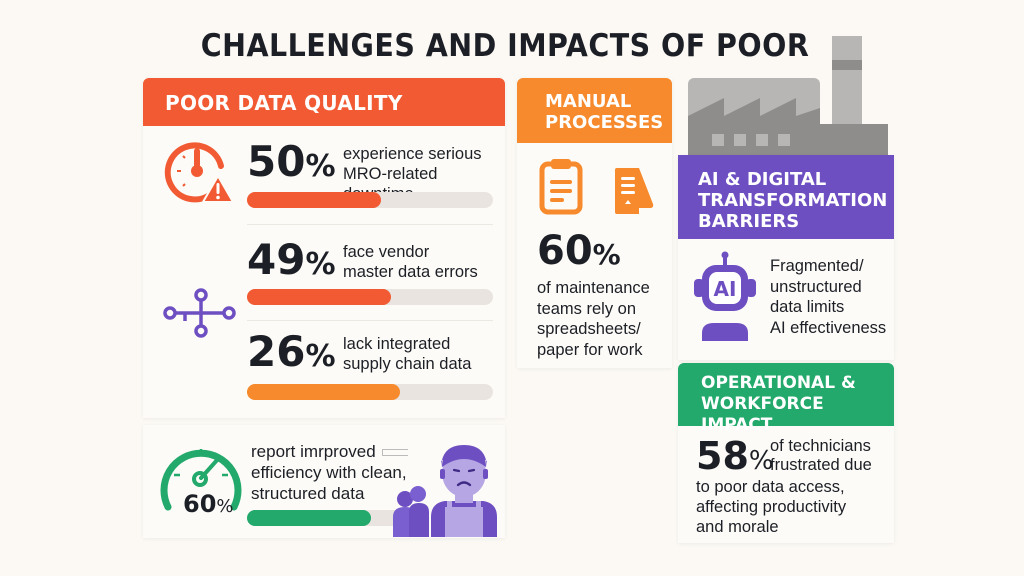 The width and height of the screenshot is (1024, 576). I want to click on ai-robot-icon: AI, so click(725, 296).